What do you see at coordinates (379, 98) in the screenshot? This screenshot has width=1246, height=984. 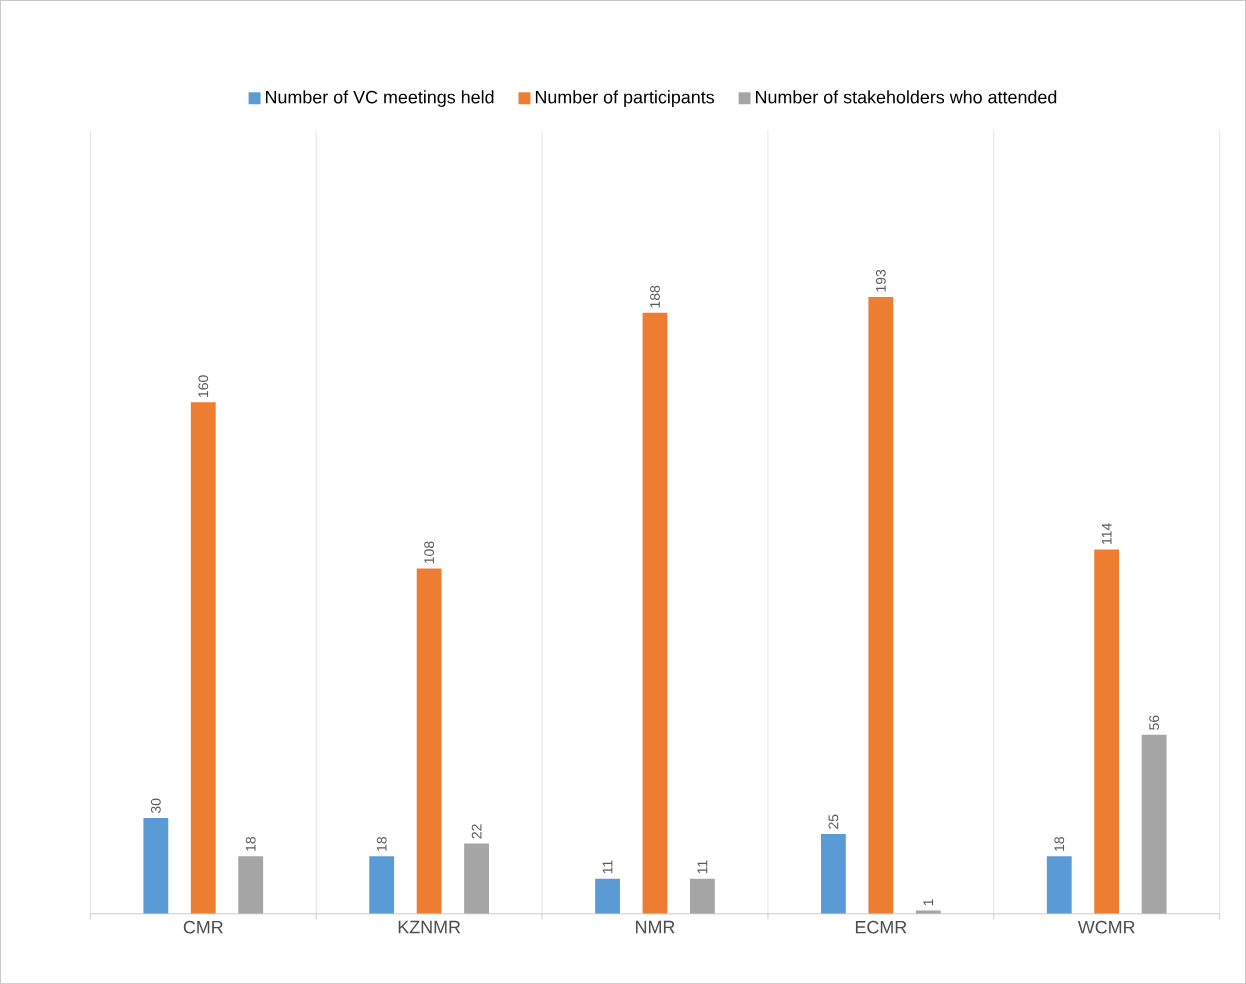 I see `legend-label: Number of VC meetings held` at bounding box center [379, 98].